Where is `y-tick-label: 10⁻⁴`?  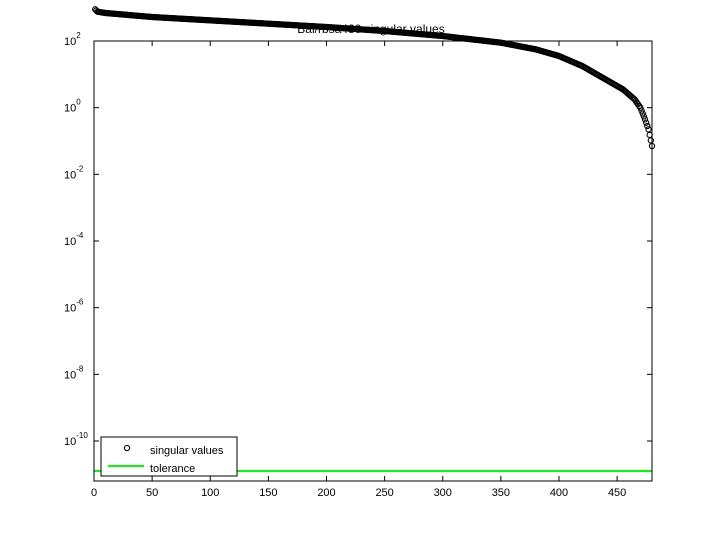
y-tick-label: 10⁻⁴ is located at coordinates (74, 239).